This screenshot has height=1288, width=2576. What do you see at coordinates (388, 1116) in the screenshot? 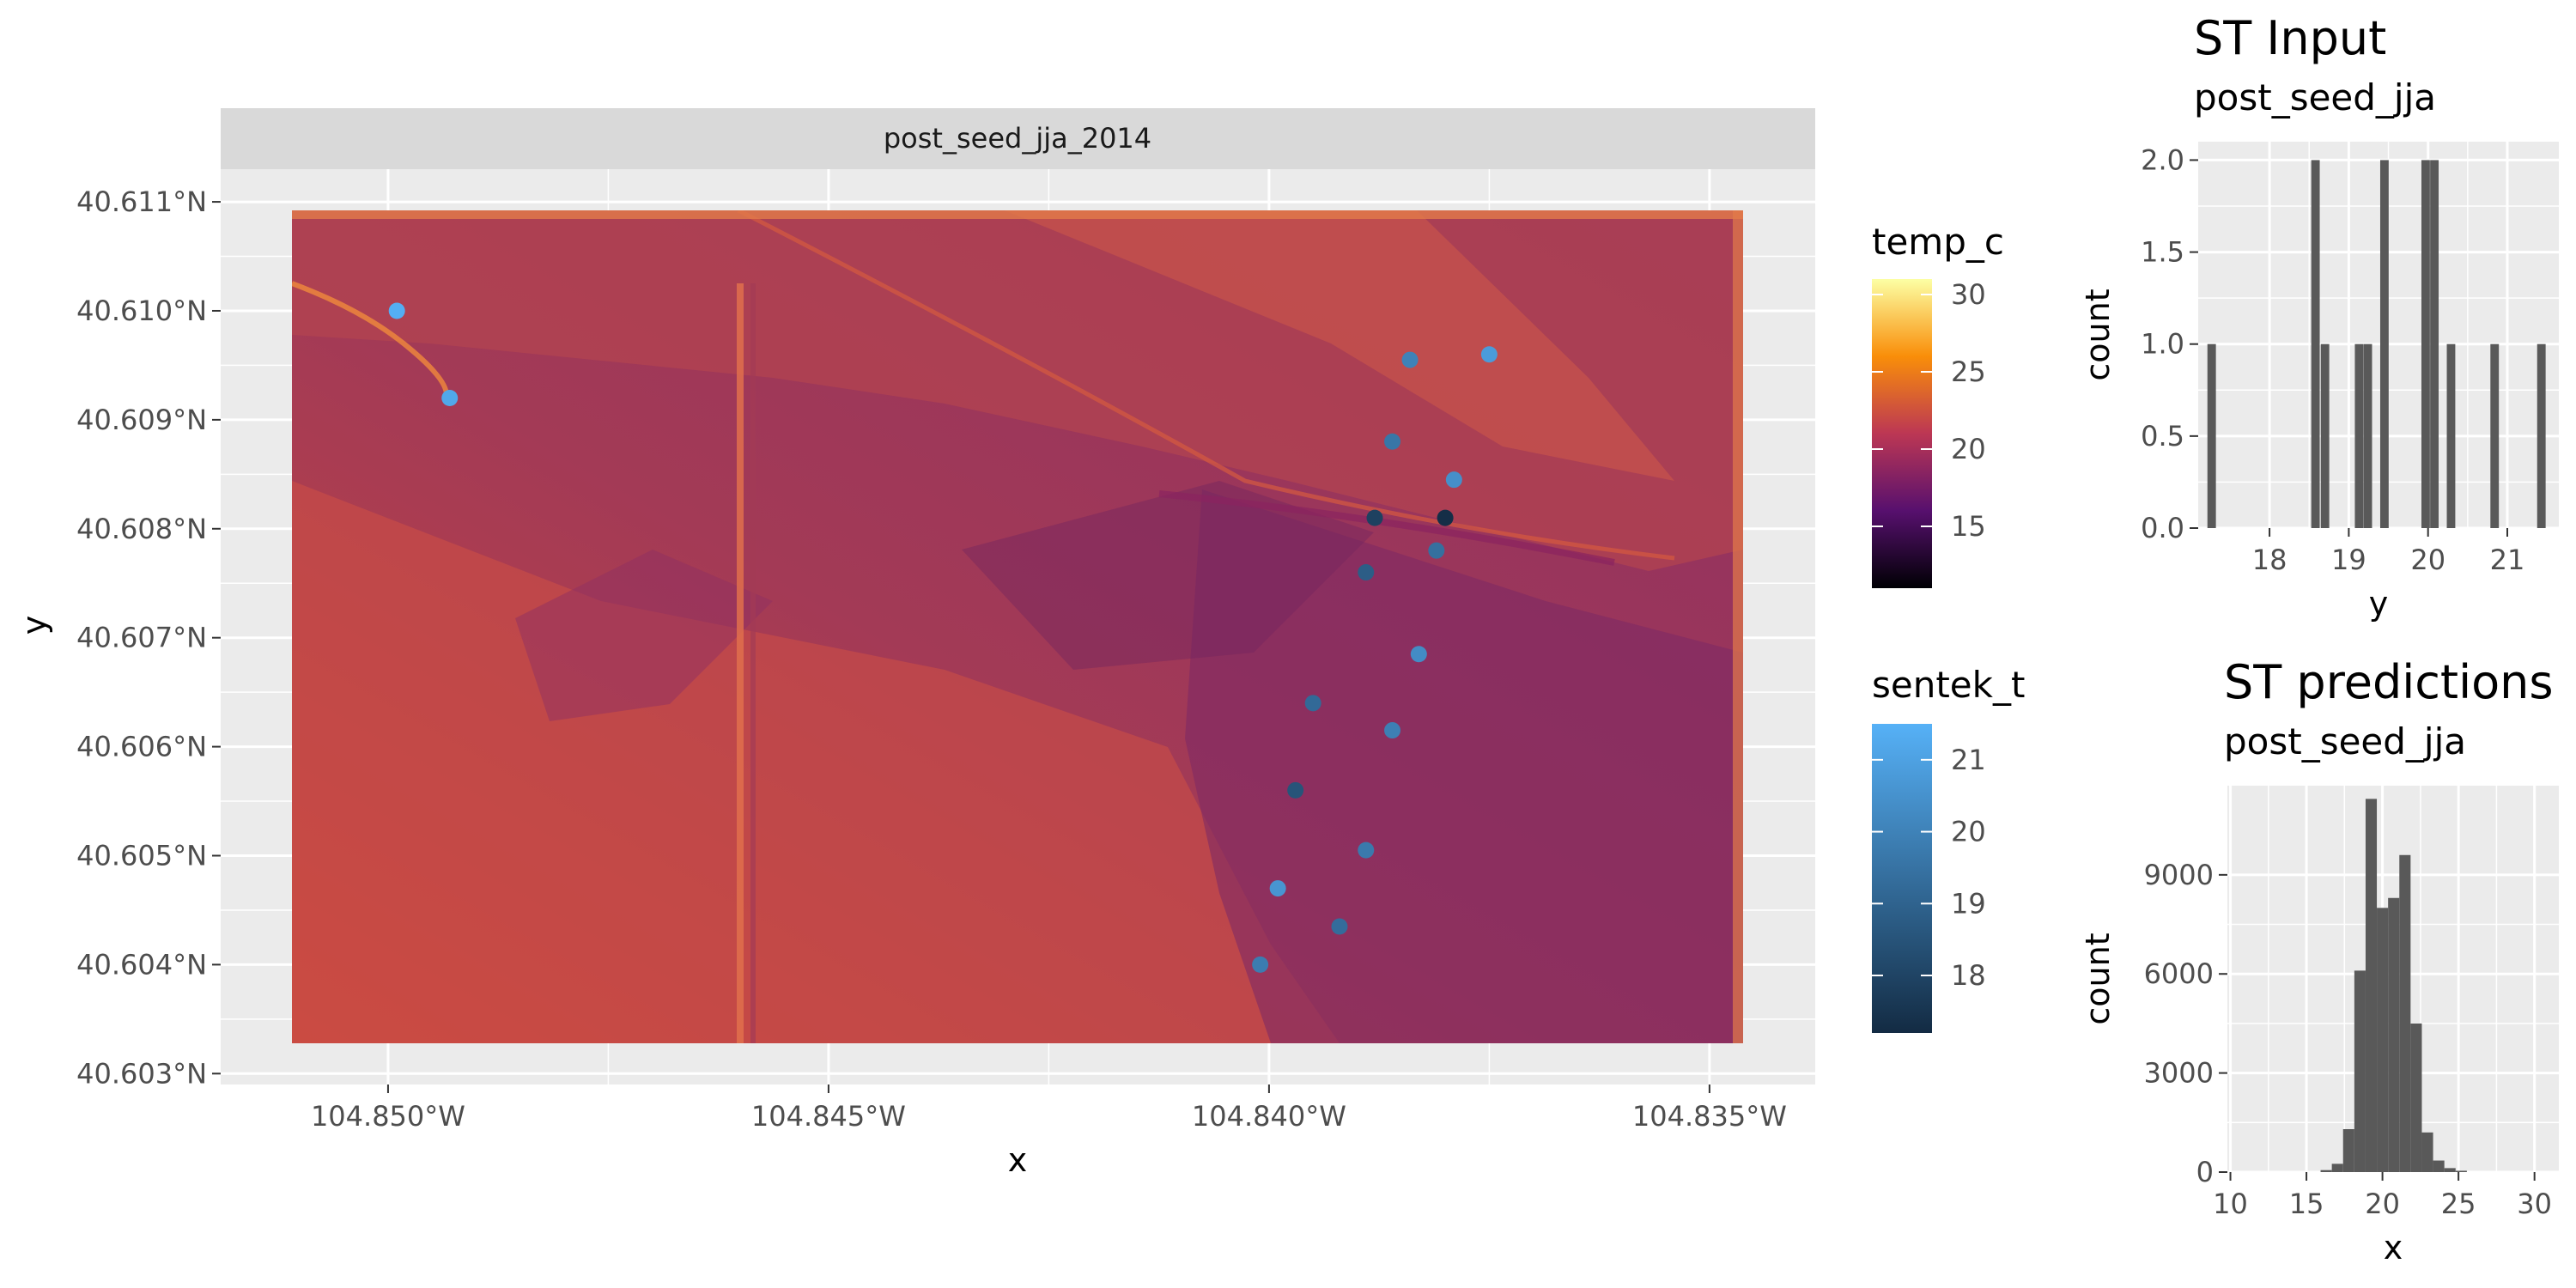
I see `map-x-tick-label: 104.850°W` at bounding box center [388, 1116].